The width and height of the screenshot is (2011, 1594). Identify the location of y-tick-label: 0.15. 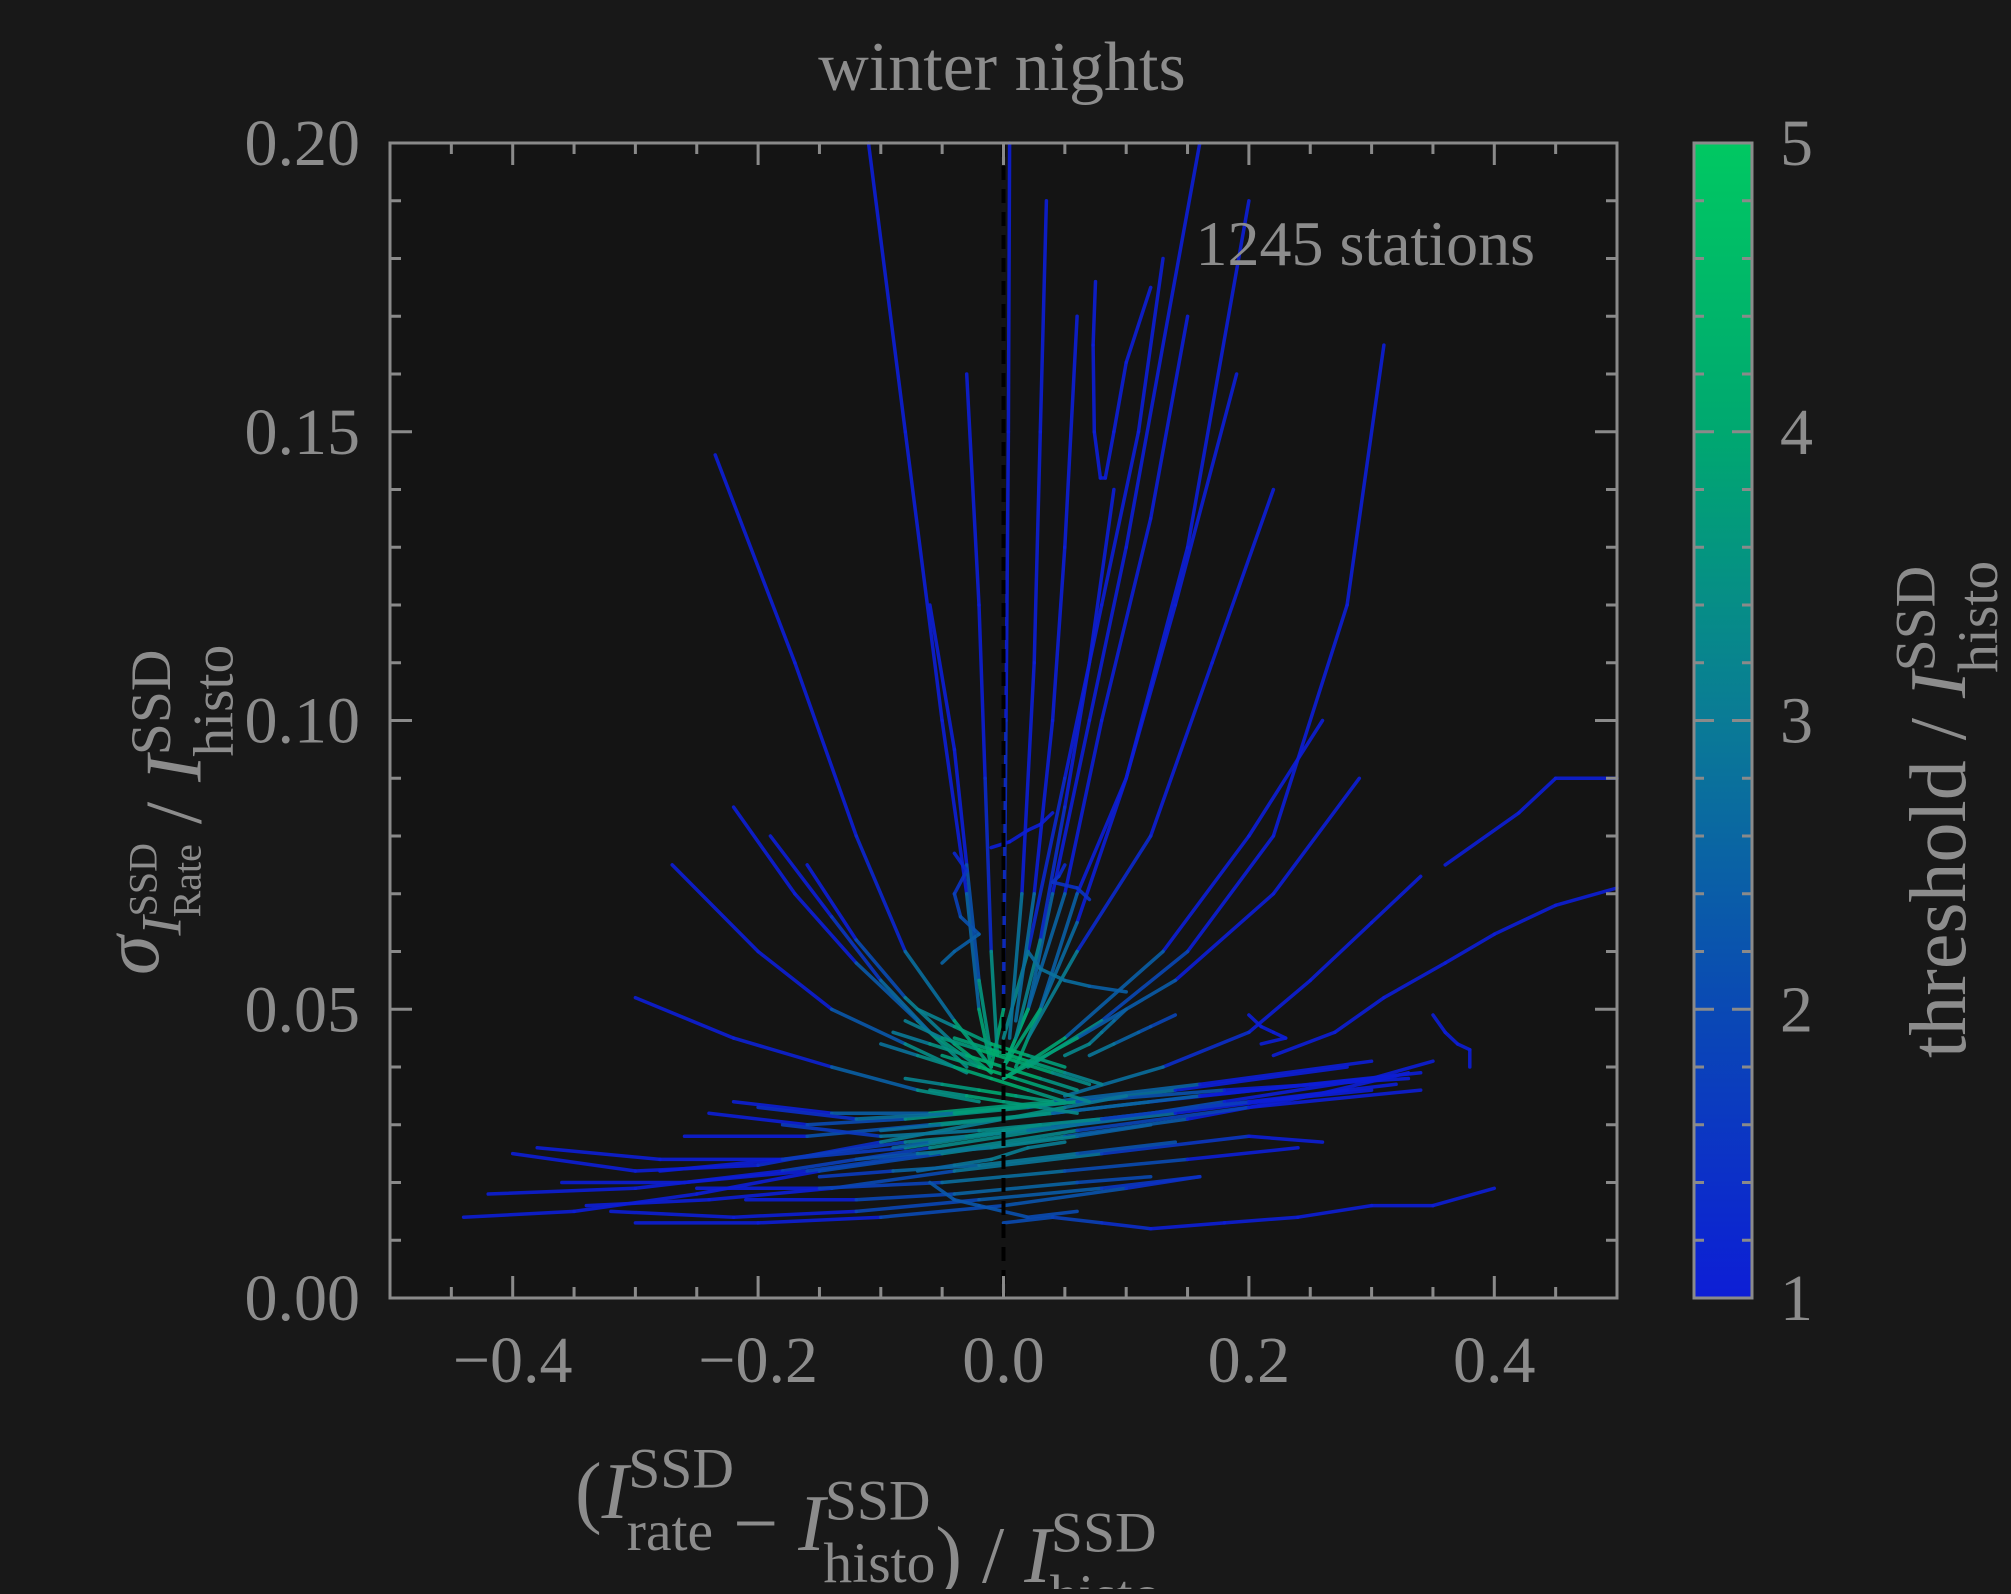
(303, 432).